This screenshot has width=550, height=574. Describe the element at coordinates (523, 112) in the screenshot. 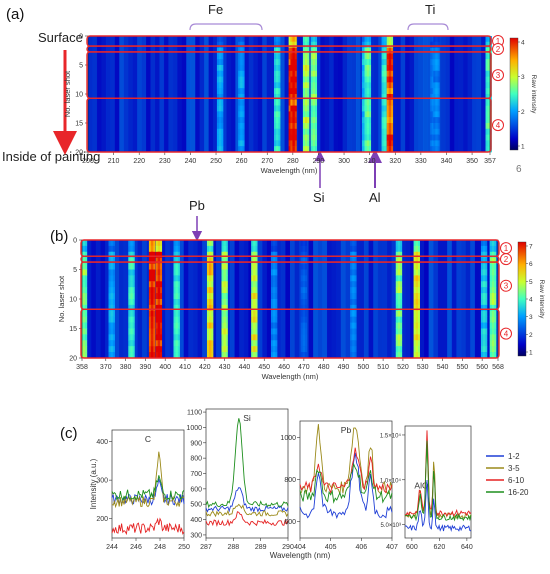

I see `colorbar-tick-label: 2` at that location.